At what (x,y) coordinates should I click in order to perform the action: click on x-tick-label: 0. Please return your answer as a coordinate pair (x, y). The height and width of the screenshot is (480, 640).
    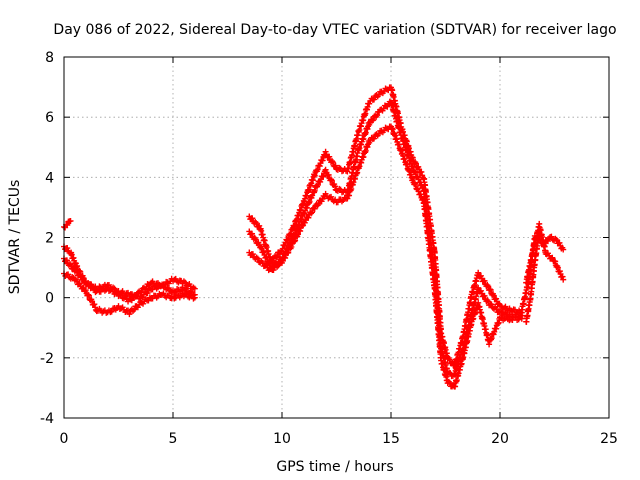
    Looking at the image, I should click on (64, 439).